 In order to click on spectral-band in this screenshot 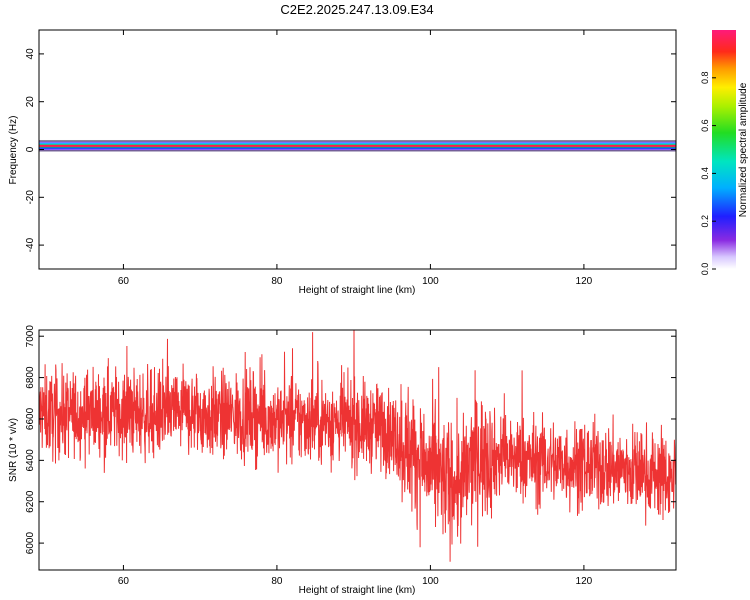, I will do `click(357, 145)`.